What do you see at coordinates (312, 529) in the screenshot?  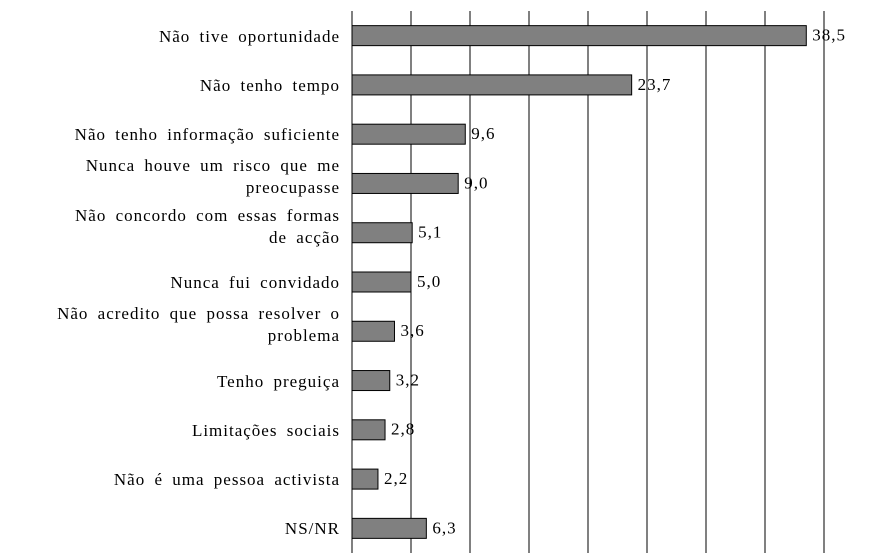 I see `y-tick-label: NS/NR` at bounding box center [312, 529].